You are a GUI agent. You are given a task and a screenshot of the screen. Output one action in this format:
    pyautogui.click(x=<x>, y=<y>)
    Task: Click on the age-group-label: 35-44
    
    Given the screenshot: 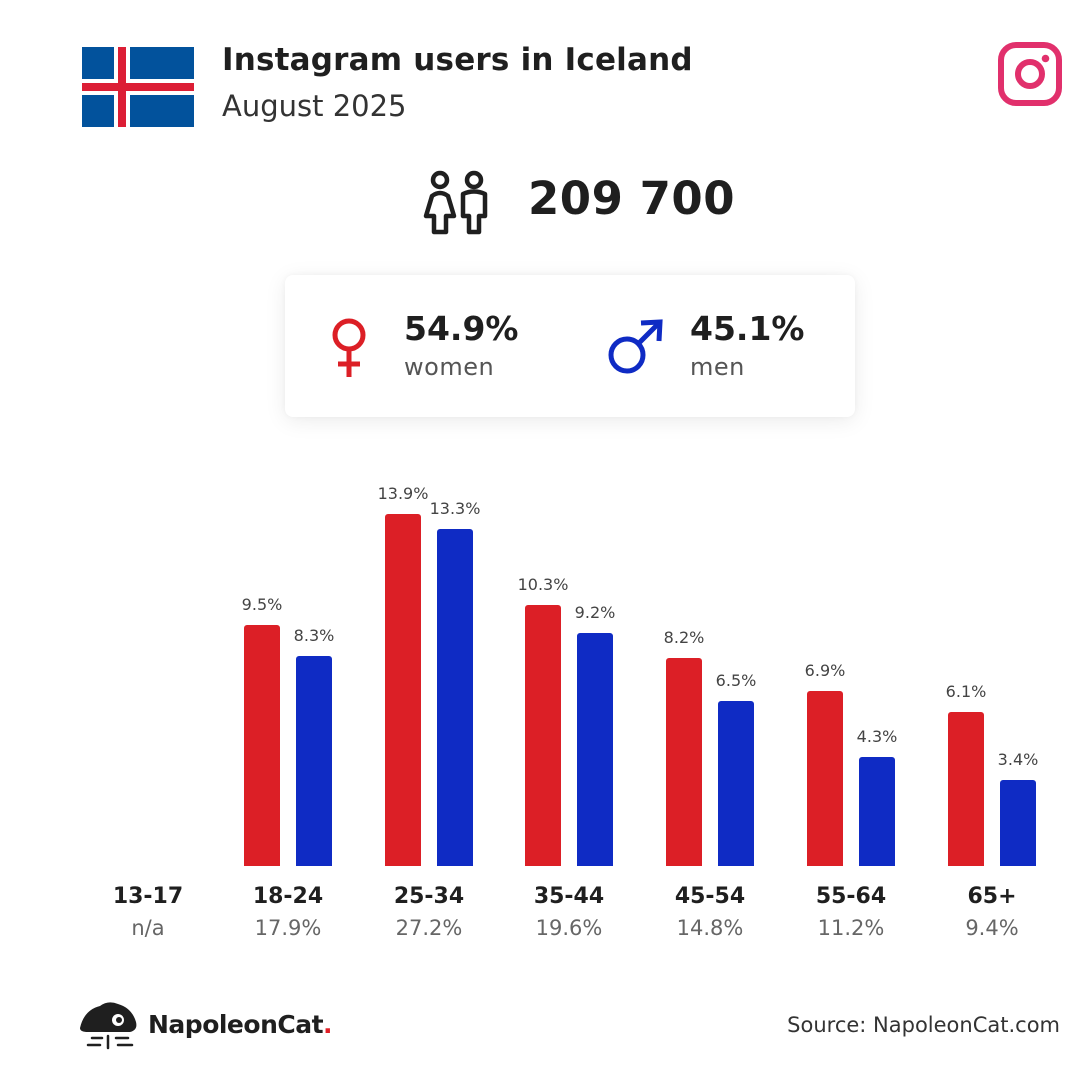 What is the action you would take?
    pyautogui.click(x=569, y=896)
    